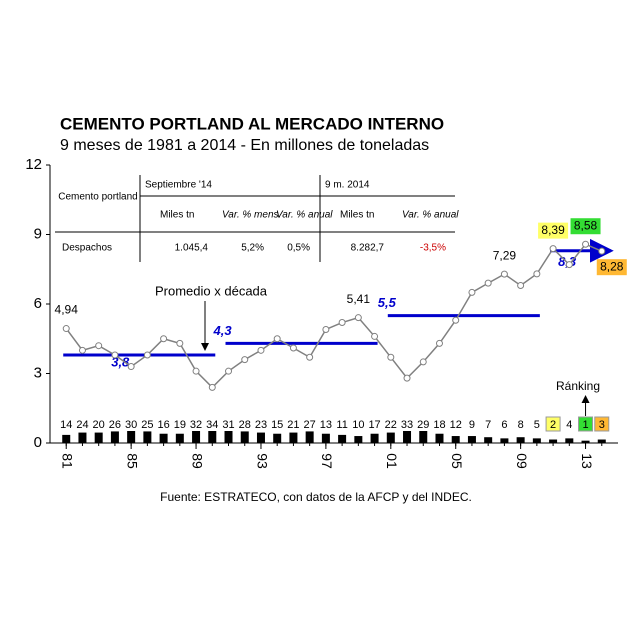 The width and height of the screenshot is (640, 640). I want to click on table-cell: 0,5%, so click(298, 248).